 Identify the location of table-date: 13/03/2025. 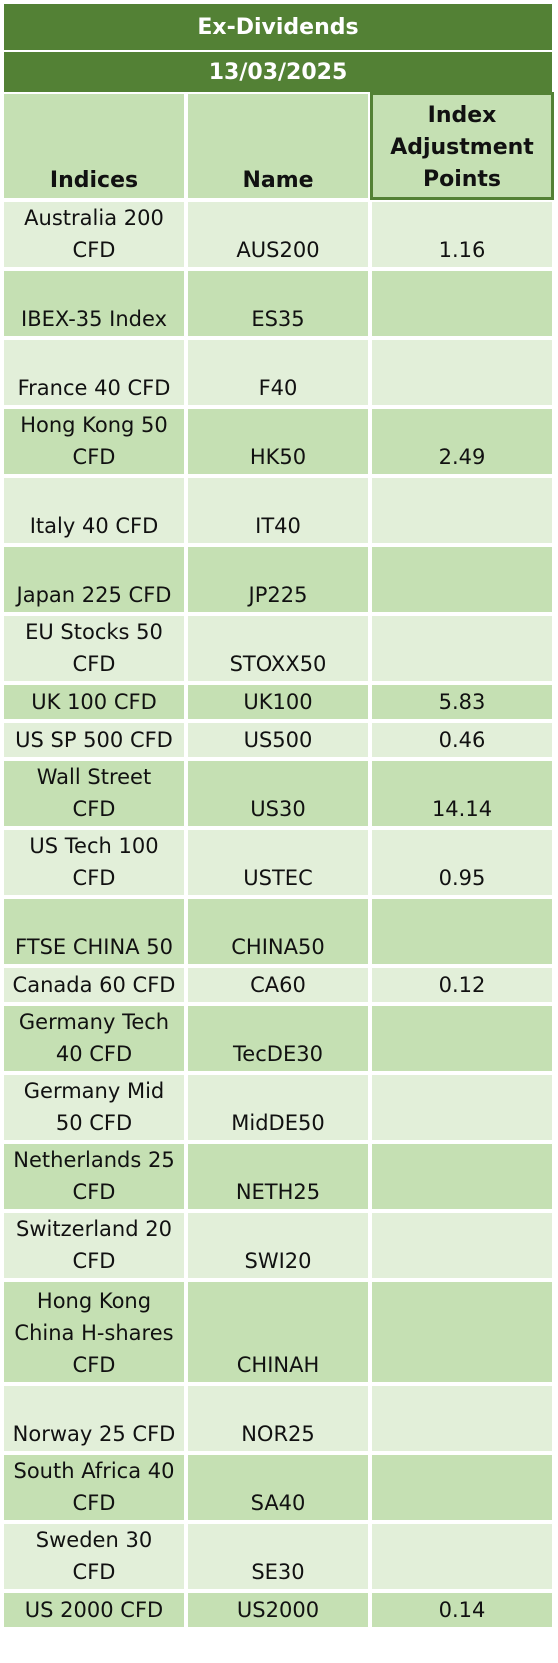
(278, 72).